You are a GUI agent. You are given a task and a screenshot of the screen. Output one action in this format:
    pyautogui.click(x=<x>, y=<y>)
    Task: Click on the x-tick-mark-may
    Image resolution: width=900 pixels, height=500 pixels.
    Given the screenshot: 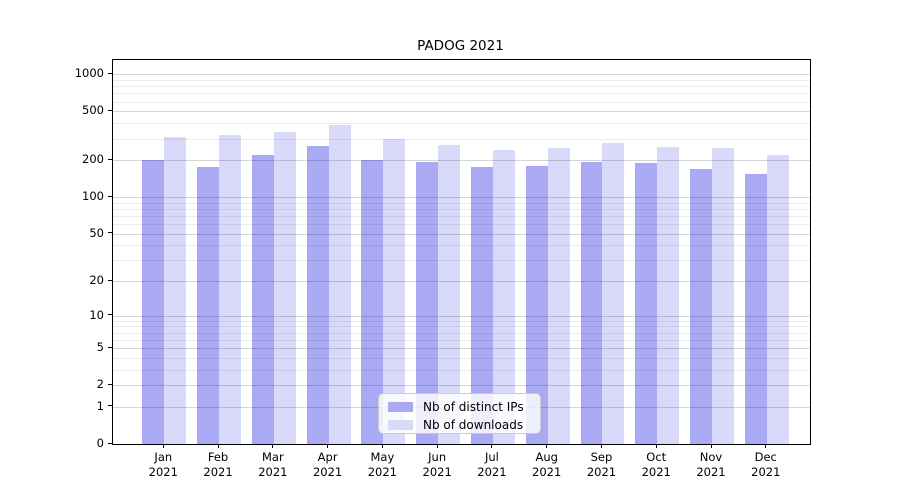 What is the action you would take?
    pyautogui.click(x=382, y=446)
    